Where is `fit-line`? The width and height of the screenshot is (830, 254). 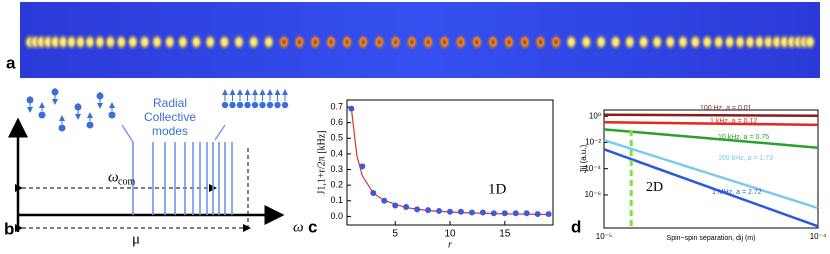 fit-line is located at coordinates (449, 162).